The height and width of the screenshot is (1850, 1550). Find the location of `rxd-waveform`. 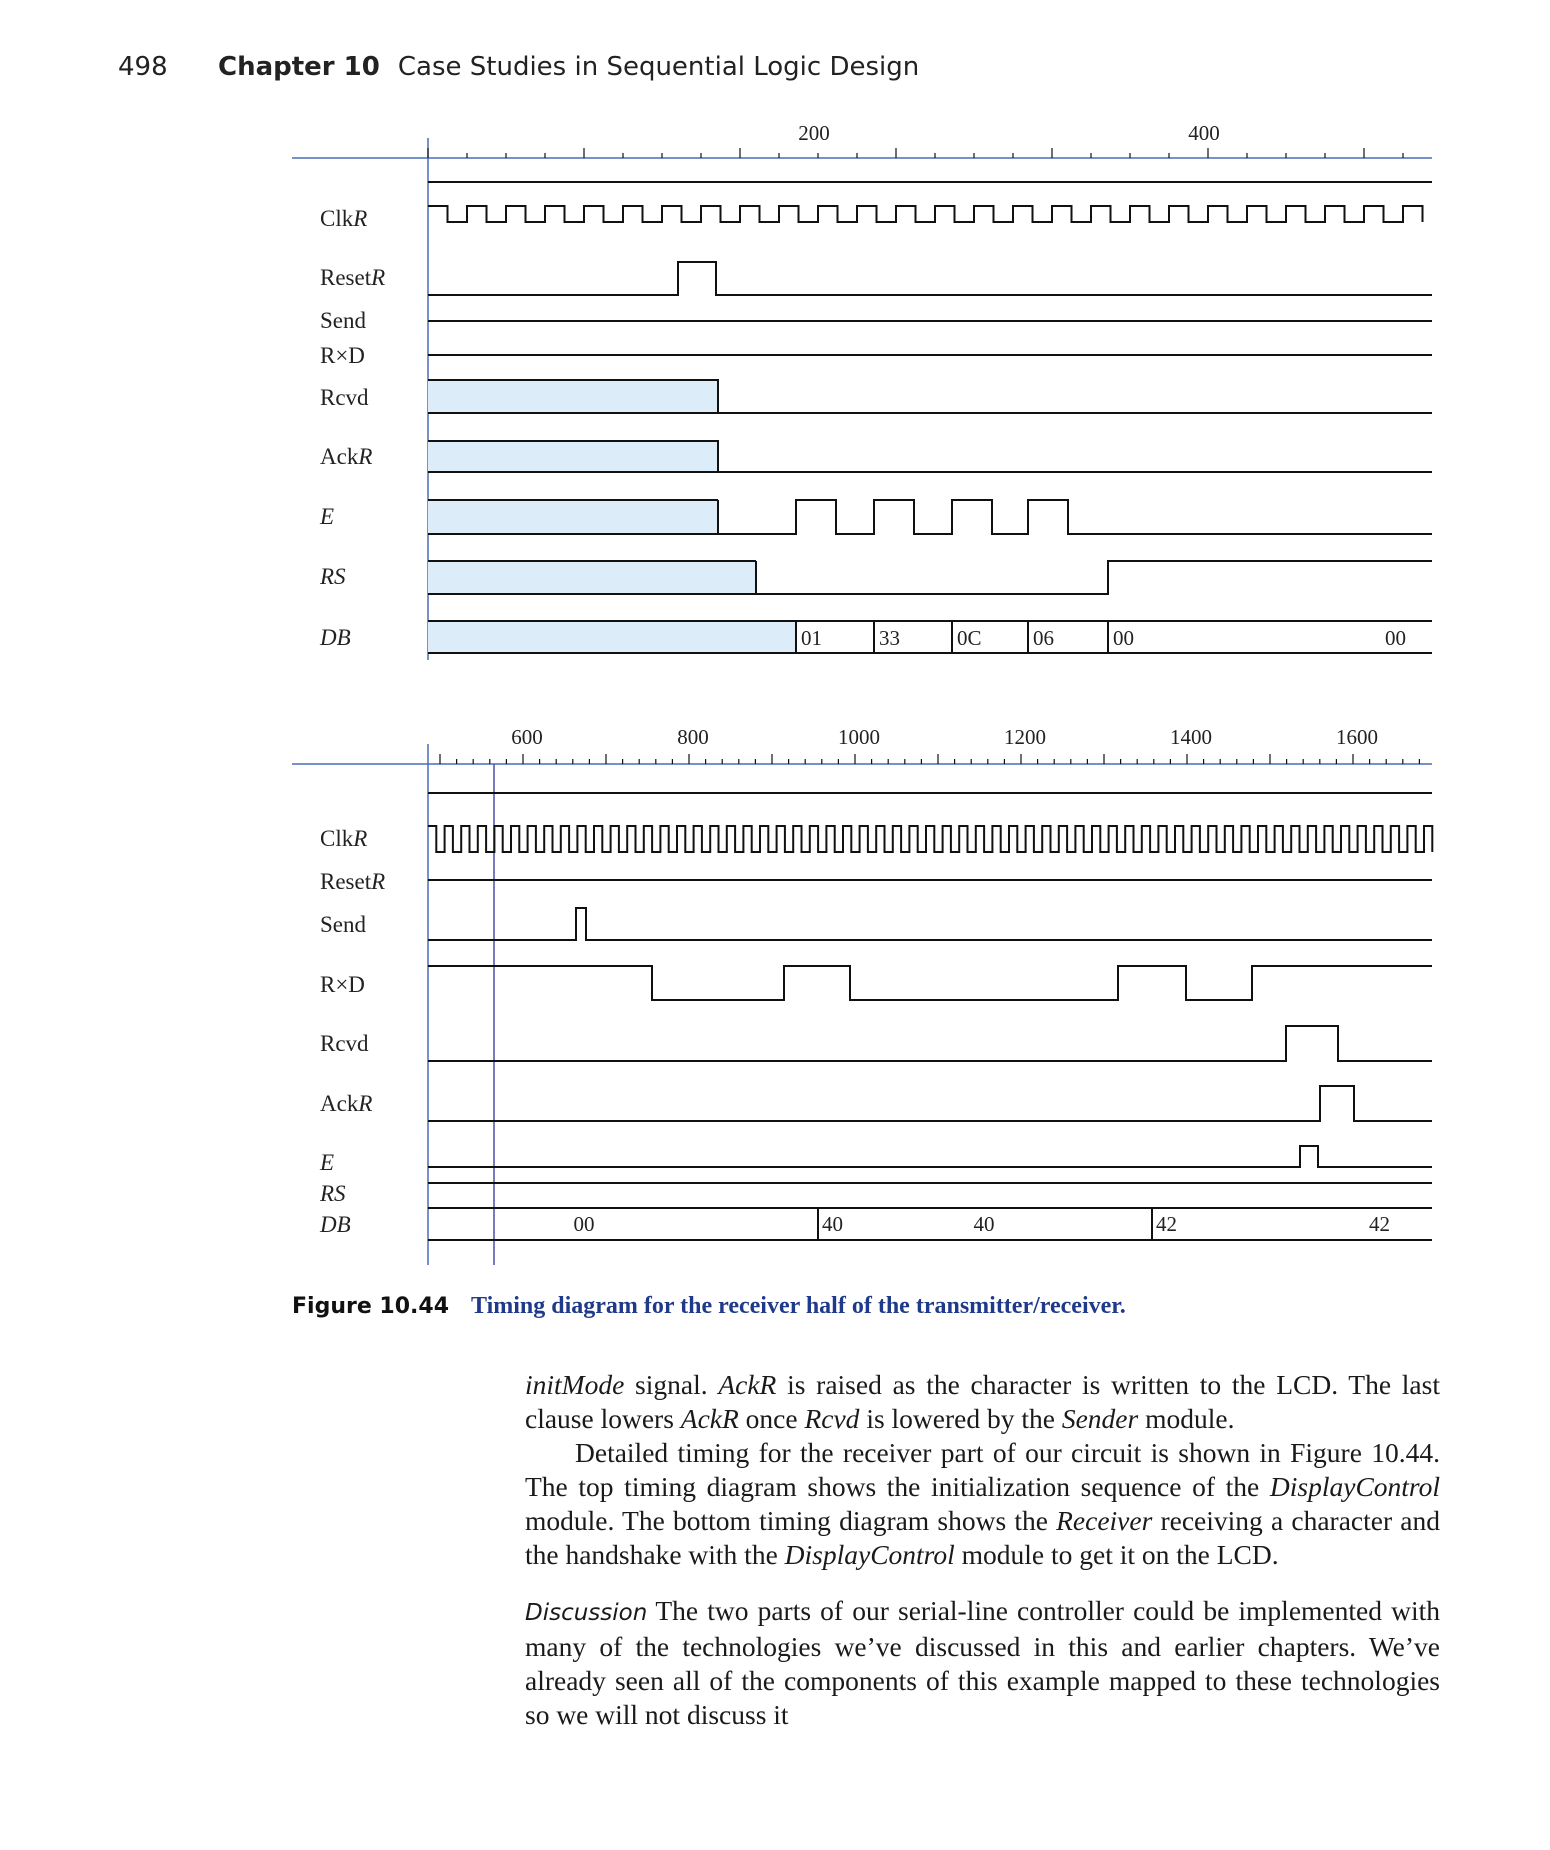

rxd-waveform is located at coordinates (930, 983).